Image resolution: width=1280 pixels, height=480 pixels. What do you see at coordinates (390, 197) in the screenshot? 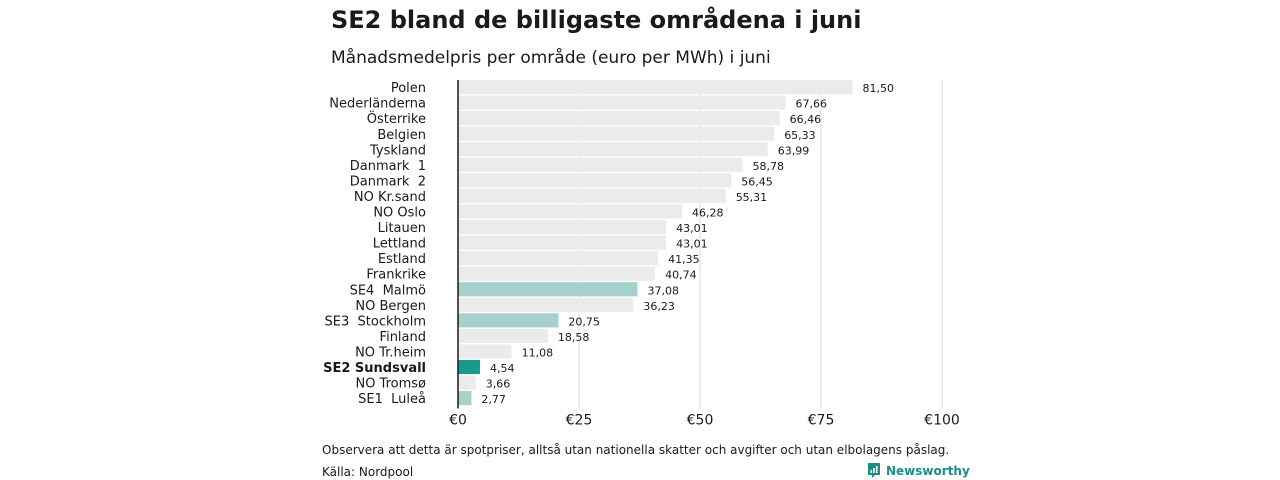
I see `category-label: NO Kr.sand` at bounding box center [390, 197].